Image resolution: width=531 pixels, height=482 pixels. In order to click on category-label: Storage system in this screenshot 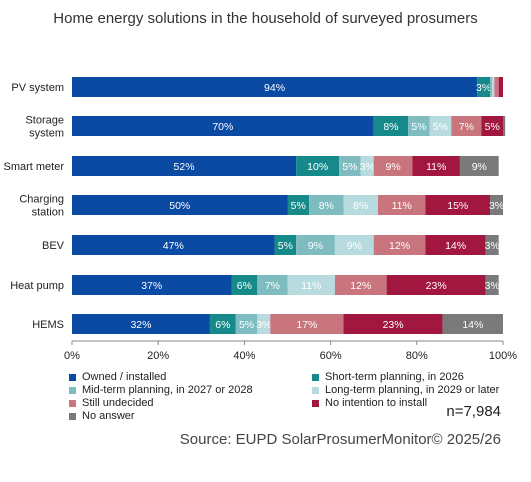, I will do `click(44, 127)`.